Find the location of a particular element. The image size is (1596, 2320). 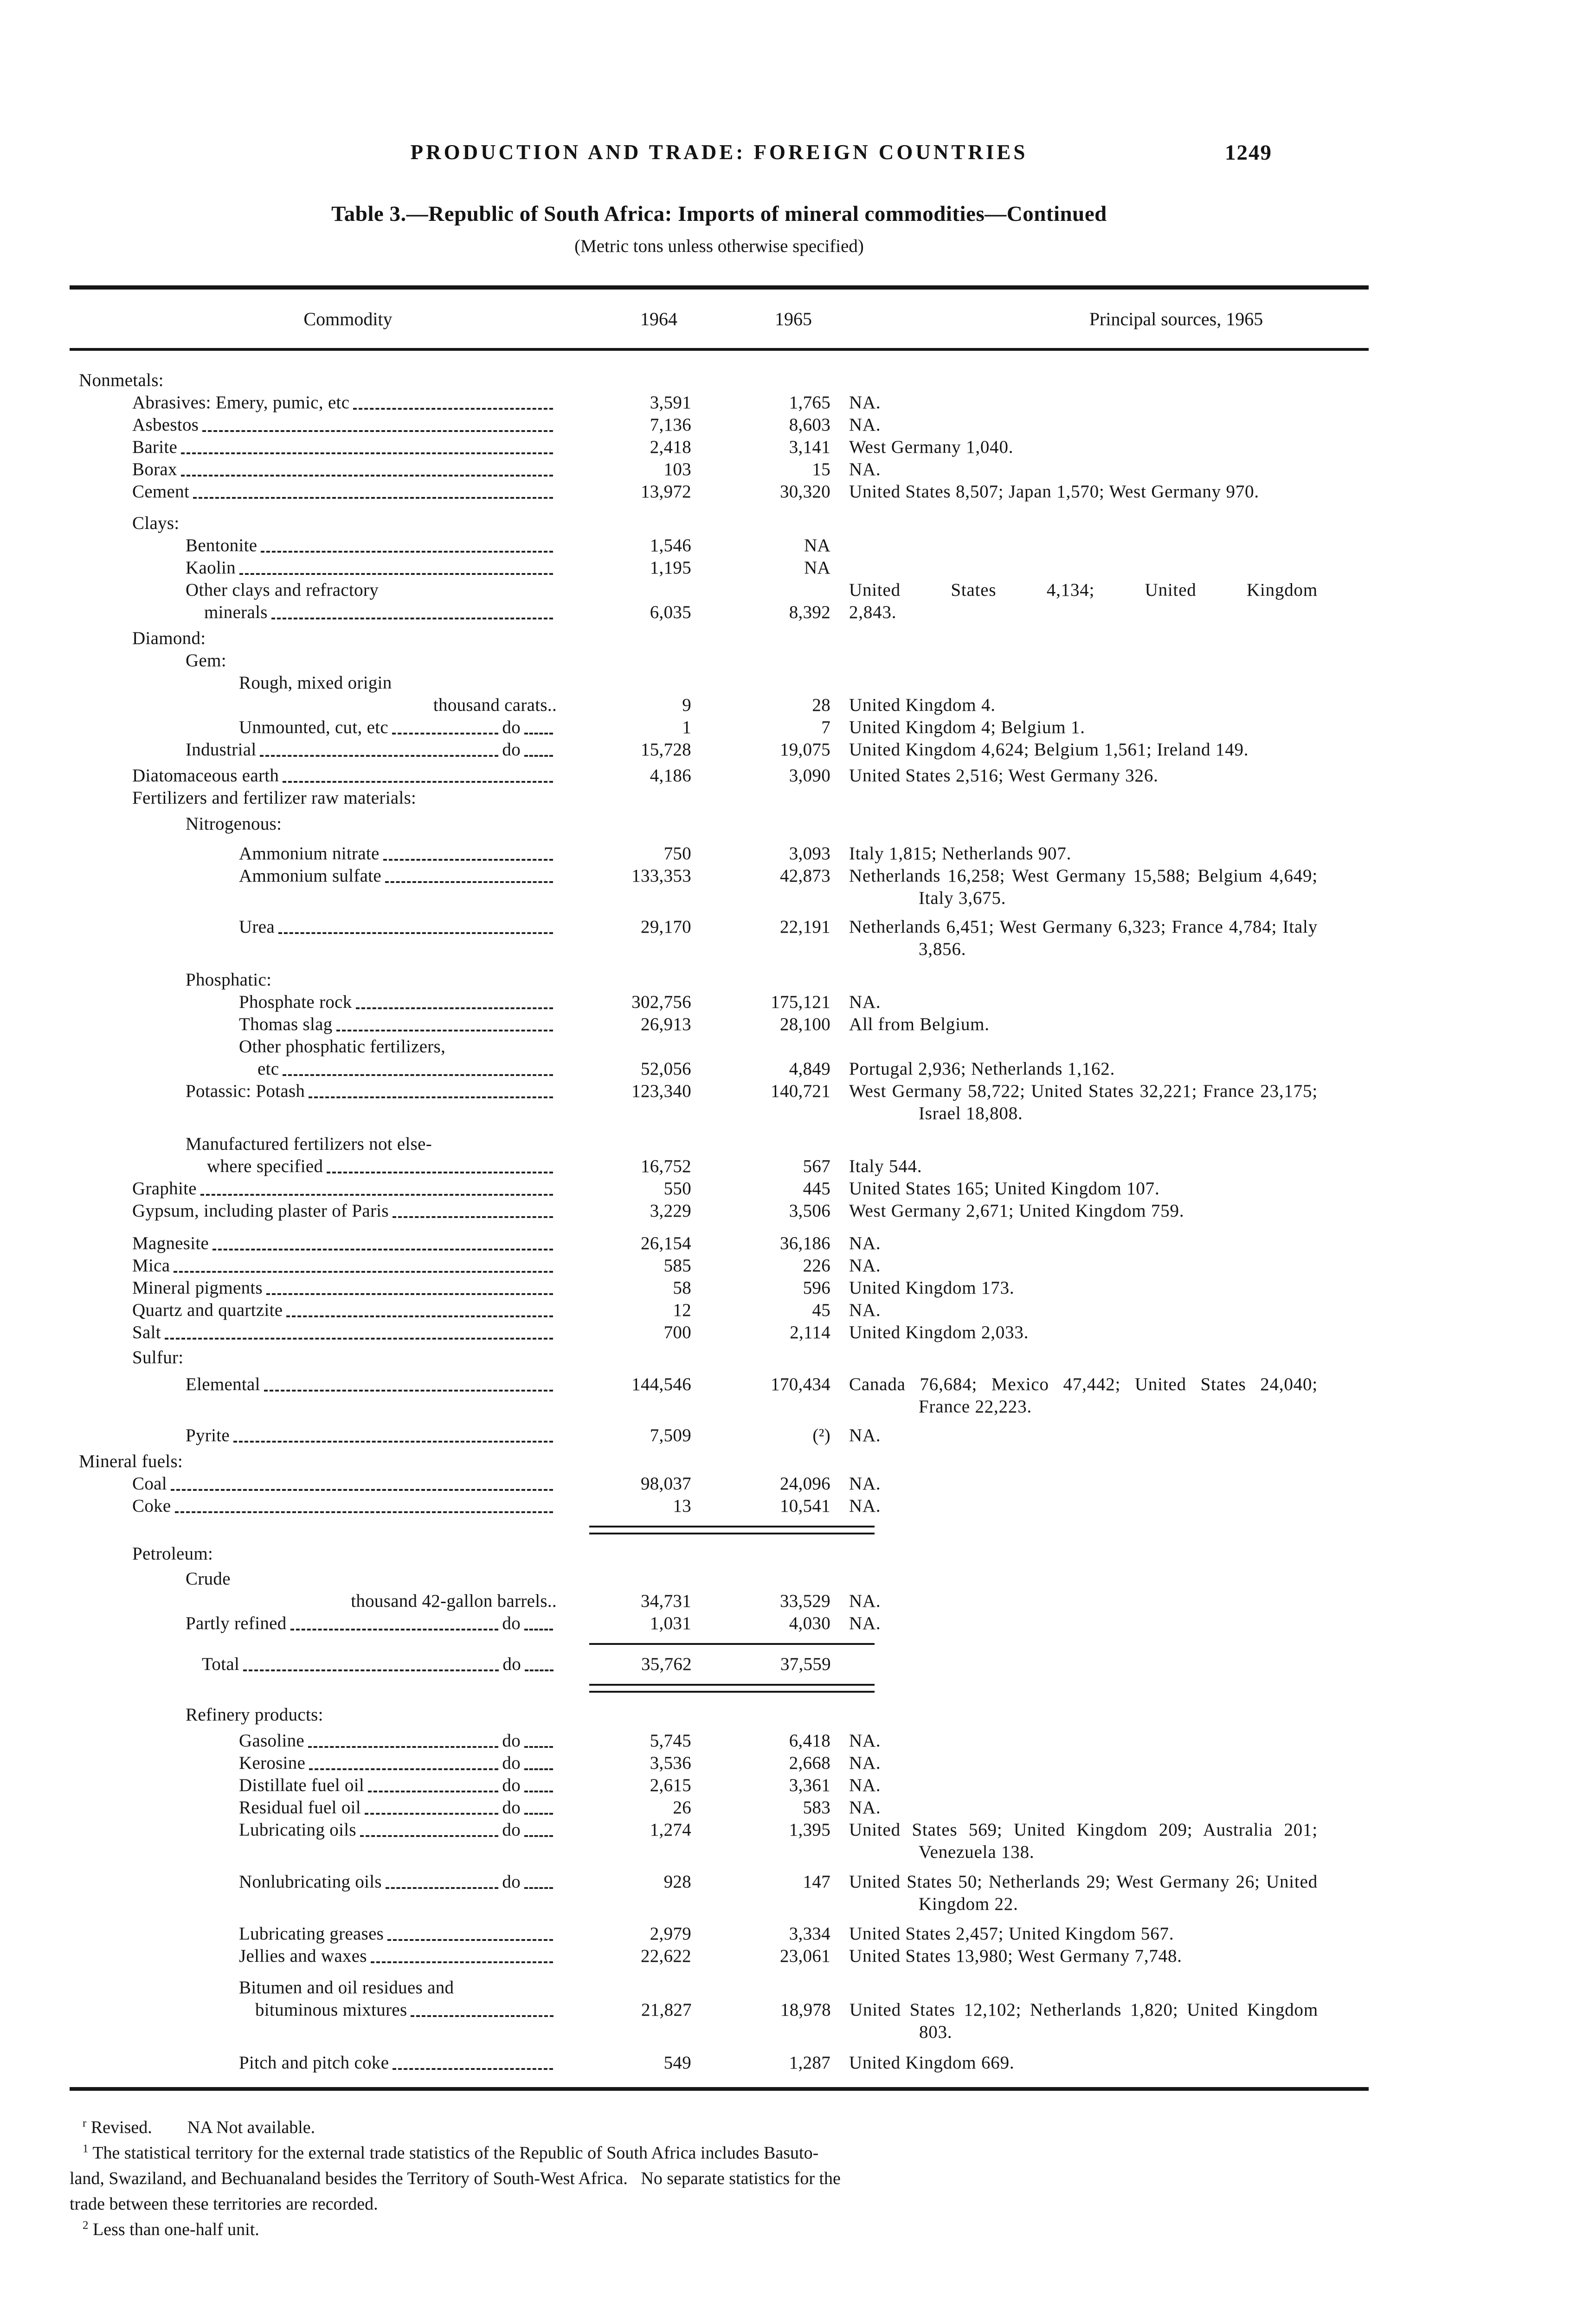

commodity-cell: Petroleum: is located at coordinates (344, 1554).